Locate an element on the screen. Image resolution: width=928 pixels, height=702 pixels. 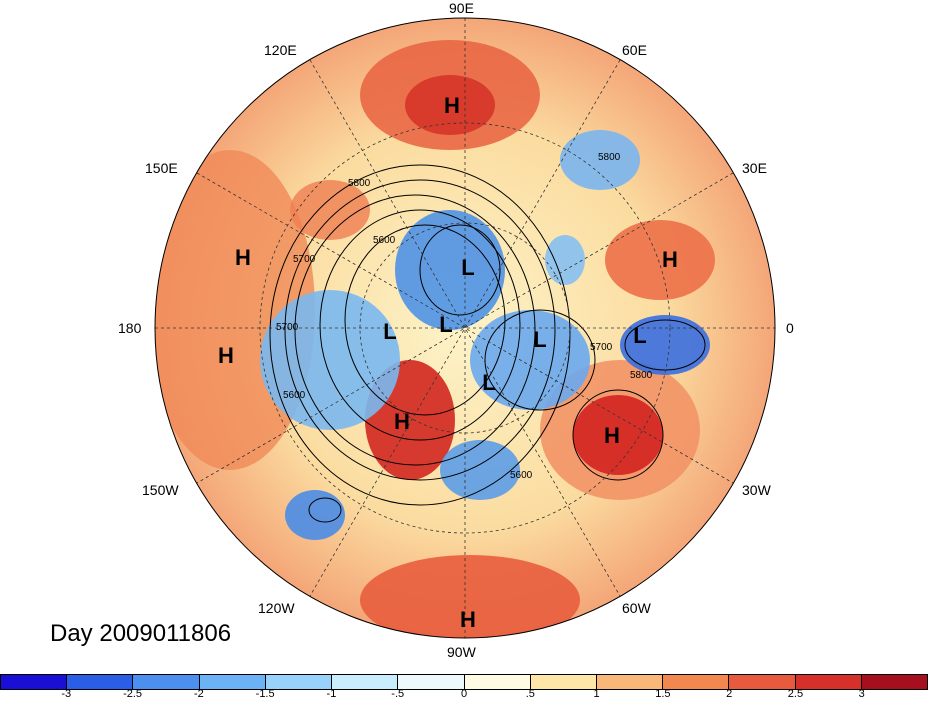
high-center-5: H is located at coordinates (402, 421).